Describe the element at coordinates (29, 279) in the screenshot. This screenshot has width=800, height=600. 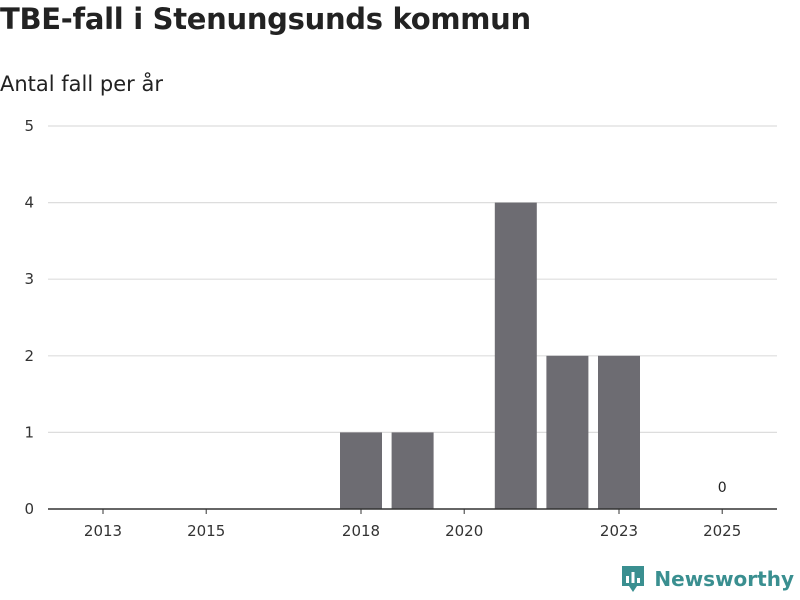
I see `y-tick-label: 3` at that location.